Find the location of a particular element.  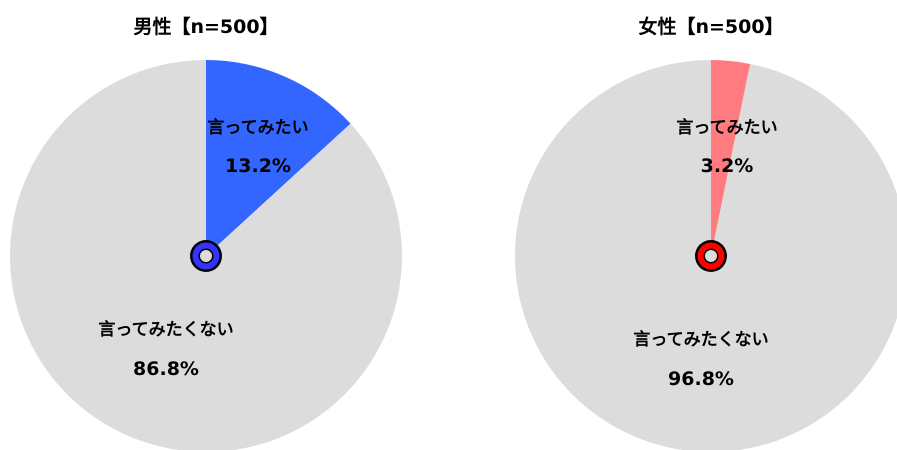

female-chart-title: 女性【n=500】 is located at coordinates (710, 26).